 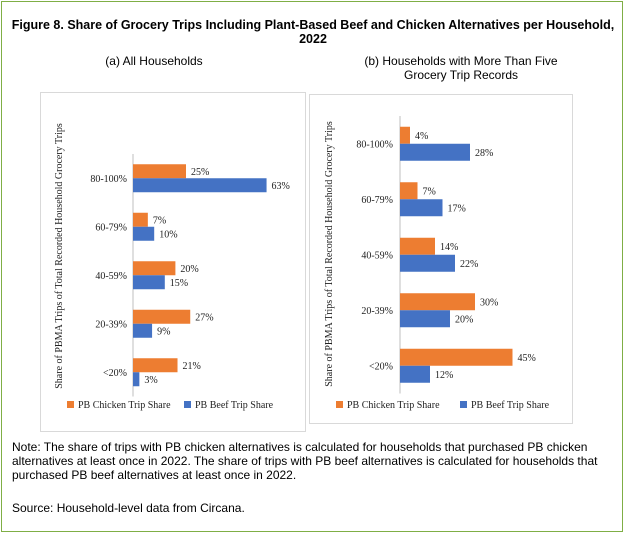 What do you see at coordinates (192, 366) in the screenshot?
I see `chart-a-data-label: 21%` at bounding box center [192, 366].